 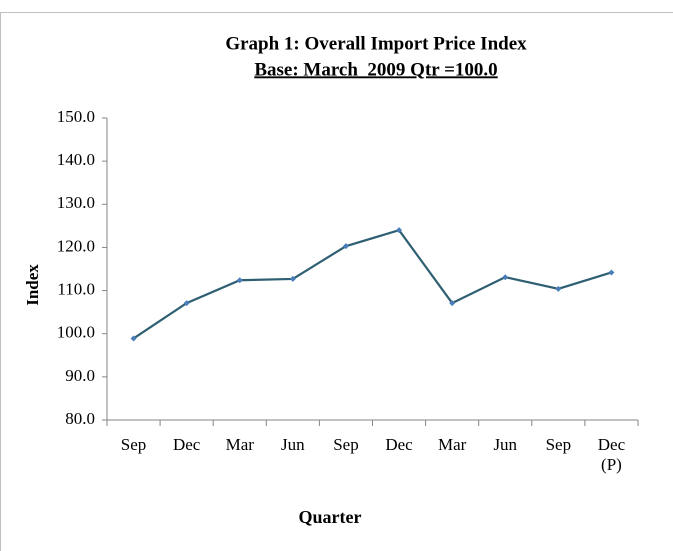 I want to click on y-tick-label: 80.0, so click(x=80, y=418).